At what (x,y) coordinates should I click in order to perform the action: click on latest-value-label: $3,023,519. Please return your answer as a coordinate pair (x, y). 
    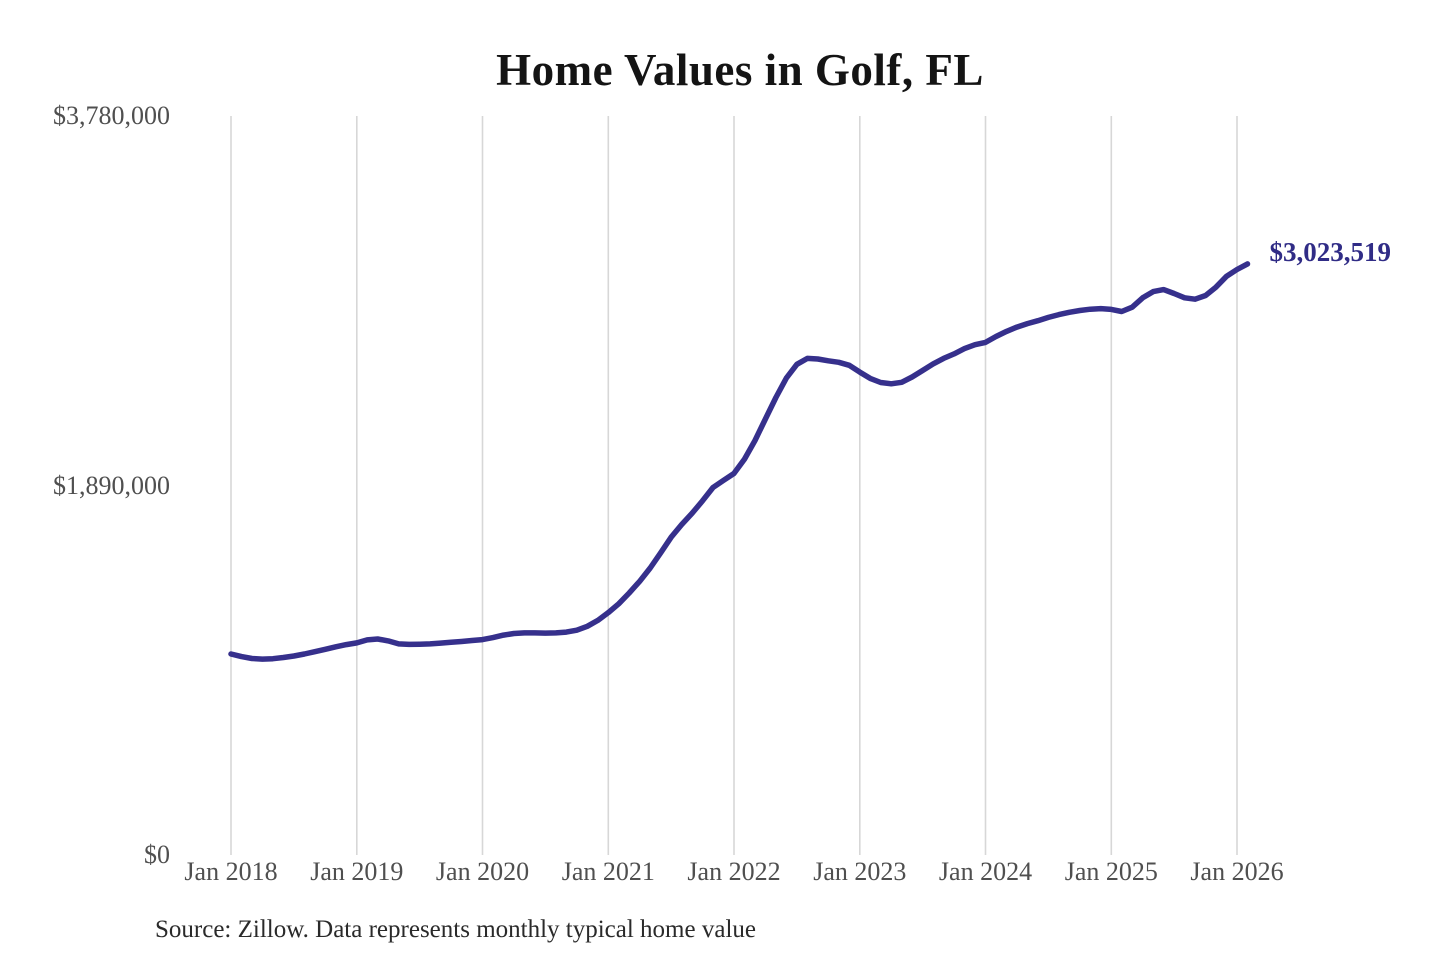
    Looking at the image, I should click on (1330, 251).